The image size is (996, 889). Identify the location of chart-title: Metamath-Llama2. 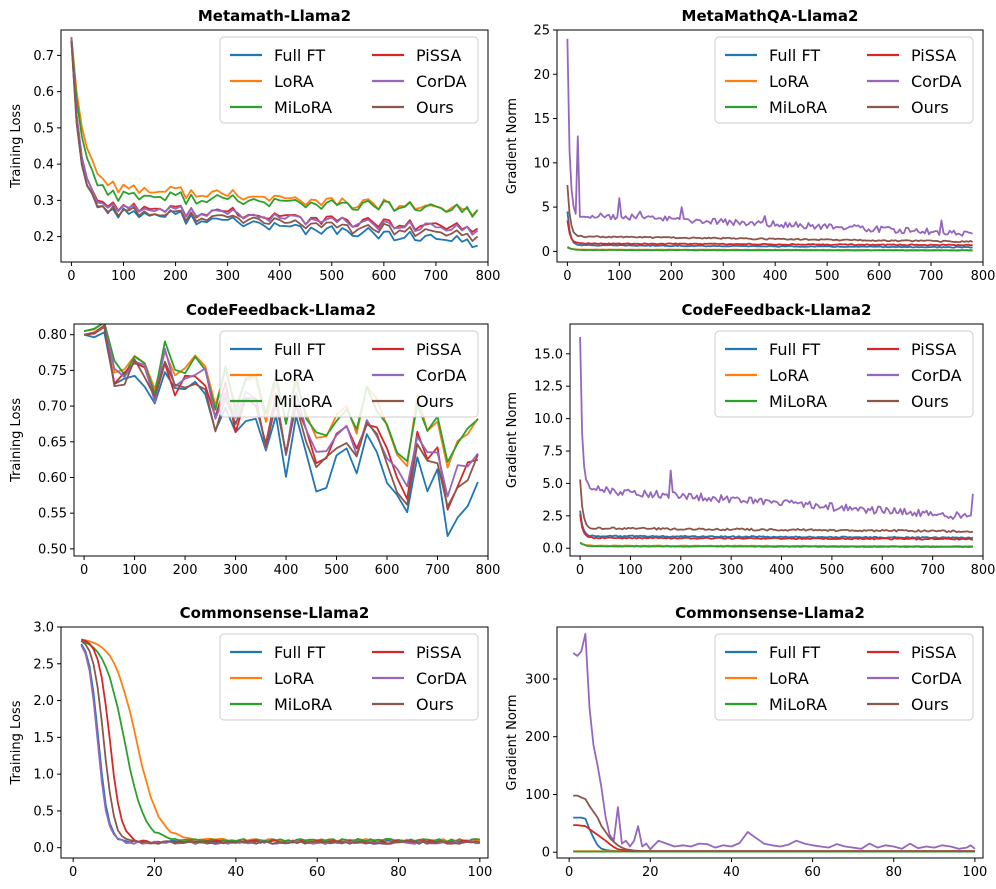
(274, 16).